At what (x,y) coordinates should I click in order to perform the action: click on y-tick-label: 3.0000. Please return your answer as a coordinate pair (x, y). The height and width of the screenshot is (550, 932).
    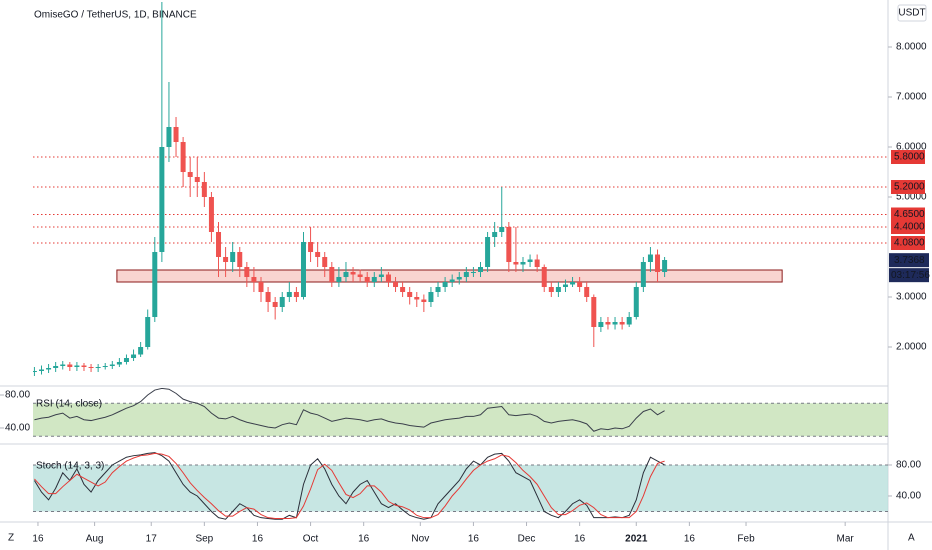
    Looking at the image, I should click on (911, 297).